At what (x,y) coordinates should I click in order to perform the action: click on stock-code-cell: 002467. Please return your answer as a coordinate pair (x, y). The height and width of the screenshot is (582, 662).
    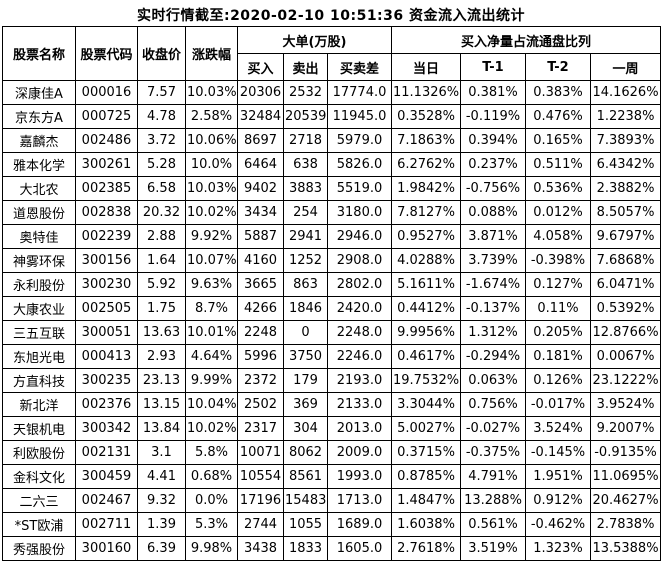
    Looking at the image, I should click on (106, 500).